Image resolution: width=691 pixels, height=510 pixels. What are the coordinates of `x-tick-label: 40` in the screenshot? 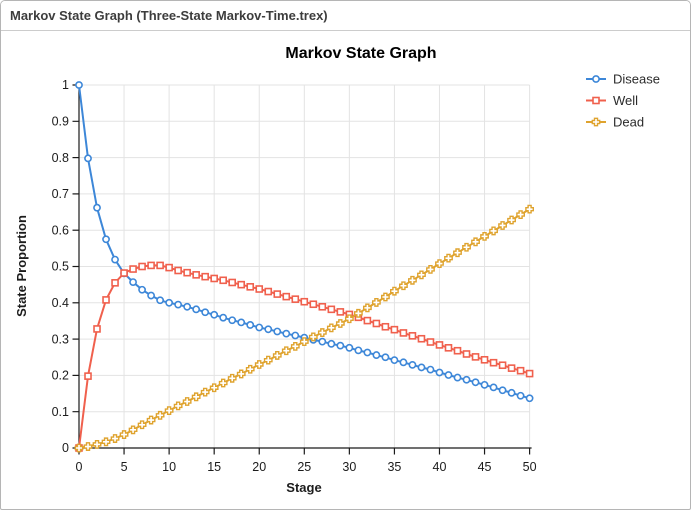 It's located at (440, 467).